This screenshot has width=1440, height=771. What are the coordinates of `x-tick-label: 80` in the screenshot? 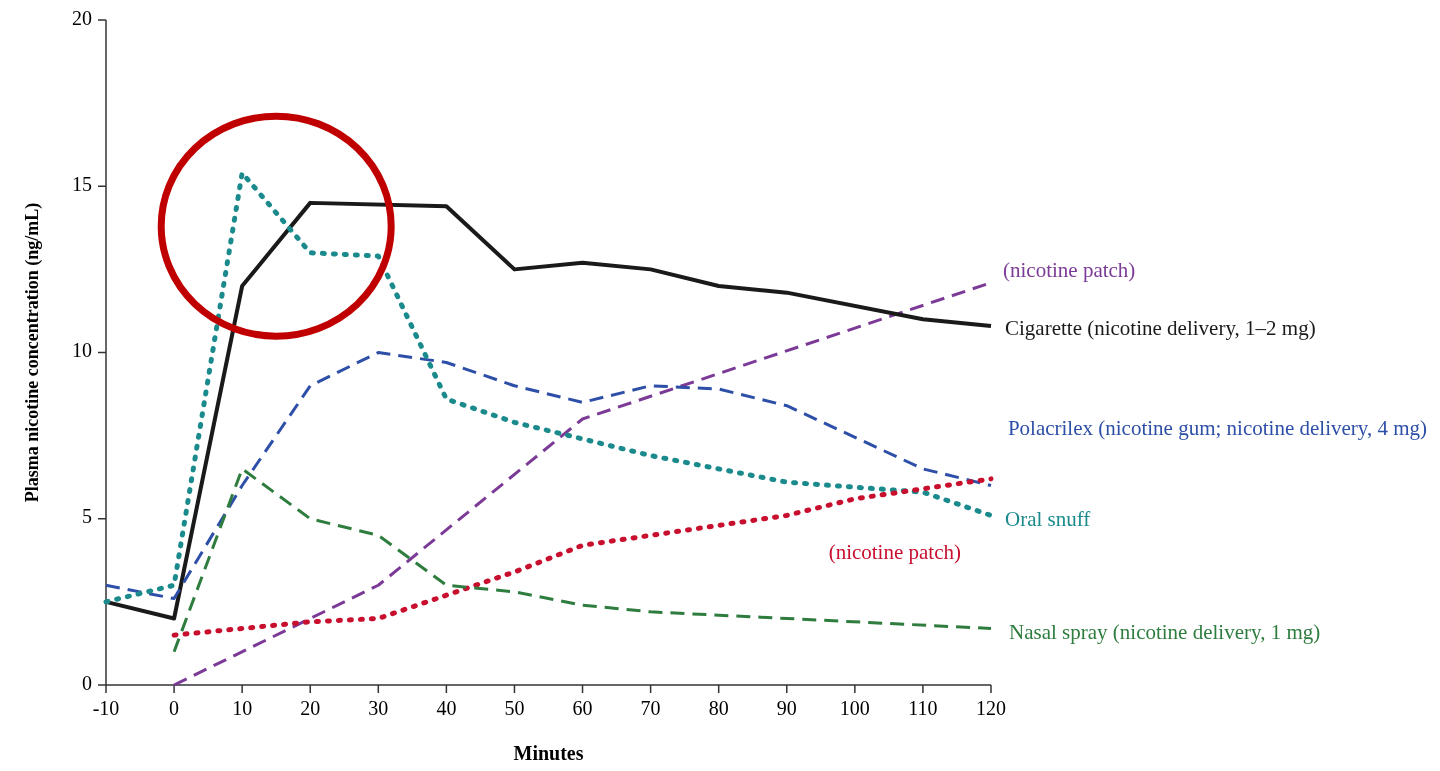 It's located at (718, 708).